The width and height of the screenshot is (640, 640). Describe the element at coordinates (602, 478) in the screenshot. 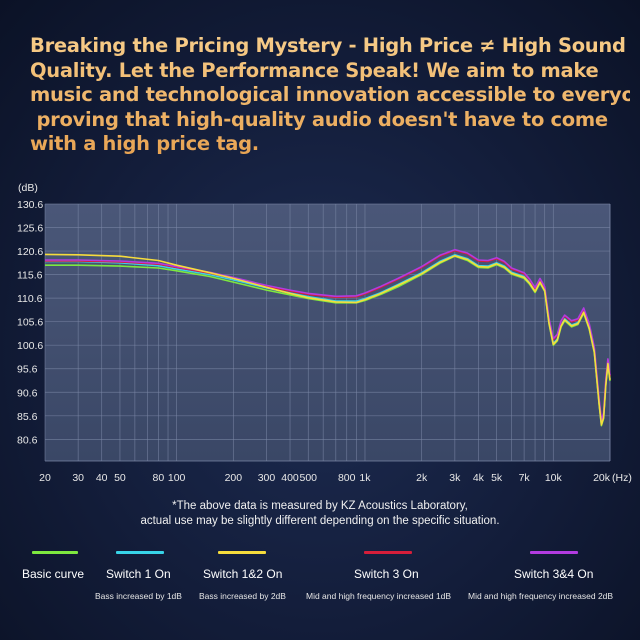

I see `x-tick-label: 20k` at that location.